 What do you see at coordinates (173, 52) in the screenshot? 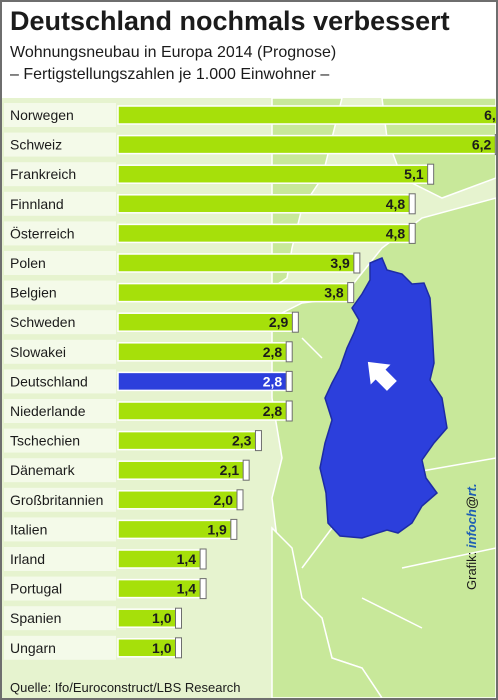
I see `chart-subtitle: Wohnungsneubau in Europa 2014 (Prognose)` at bounding box center [173, 52].